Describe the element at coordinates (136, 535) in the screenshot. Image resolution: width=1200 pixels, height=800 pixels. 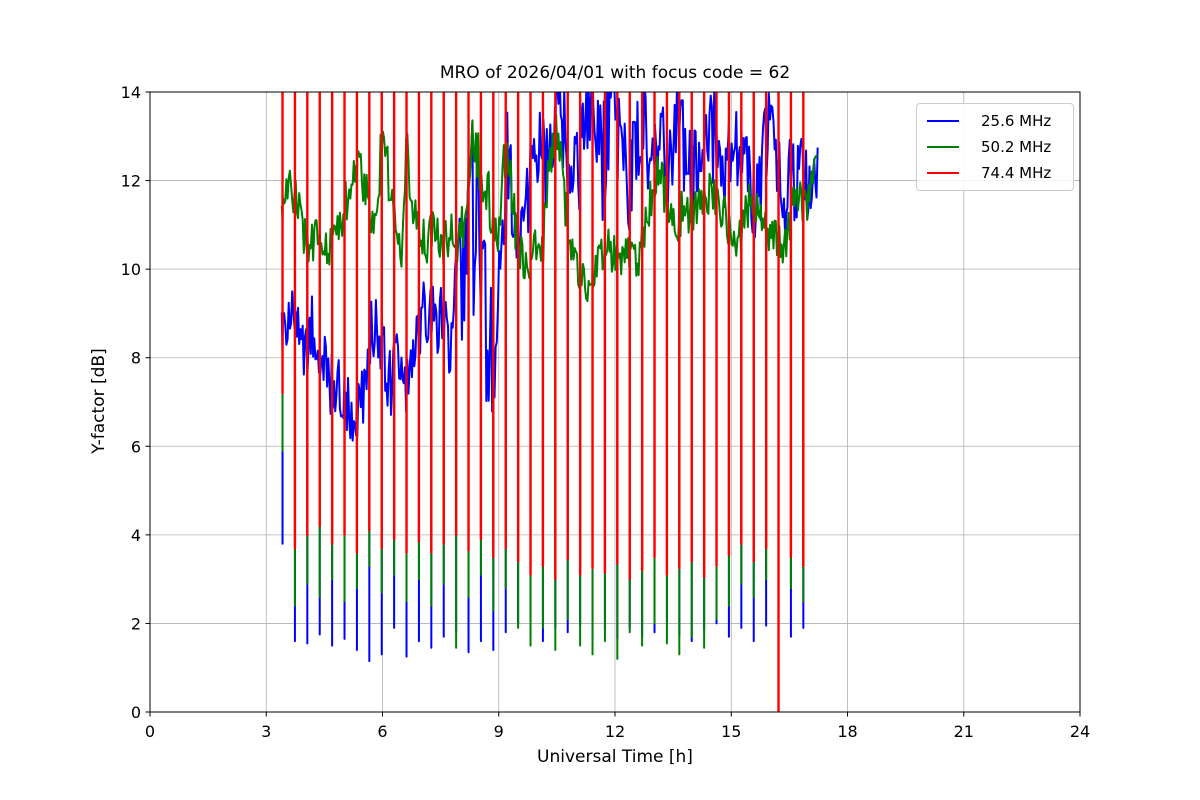
I see `y-tick-label: 4` at that location.